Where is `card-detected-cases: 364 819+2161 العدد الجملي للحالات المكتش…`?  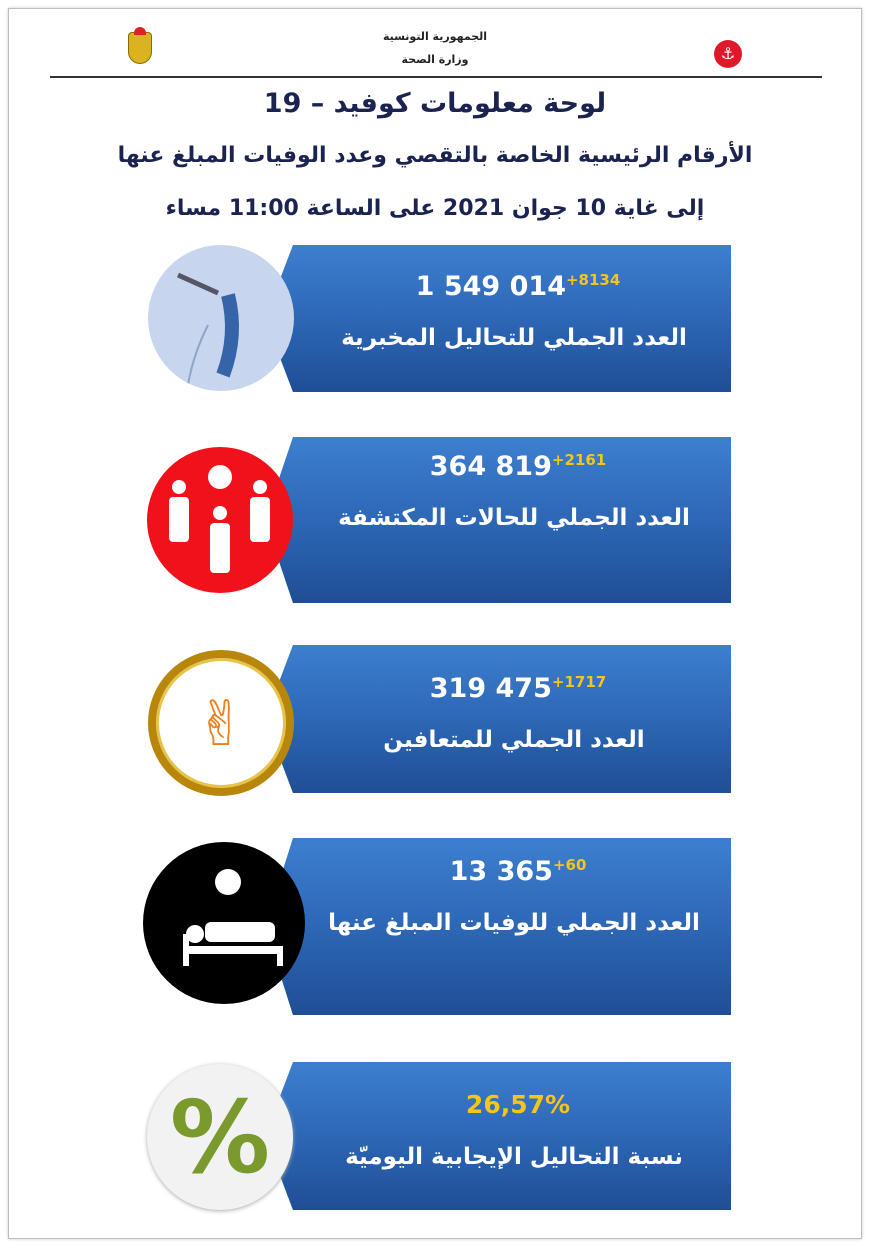 card-detected-cases: 364 819+2161 العدد الجملي للحالات المكتش… is located at coordinates (498, 520).